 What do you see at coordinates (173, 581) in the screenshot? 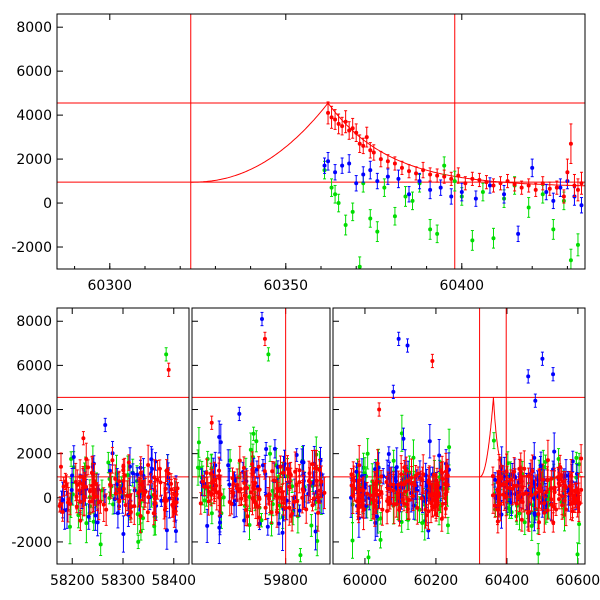
I see `x-tick-label: 58400` at bounding box center [173, 581].